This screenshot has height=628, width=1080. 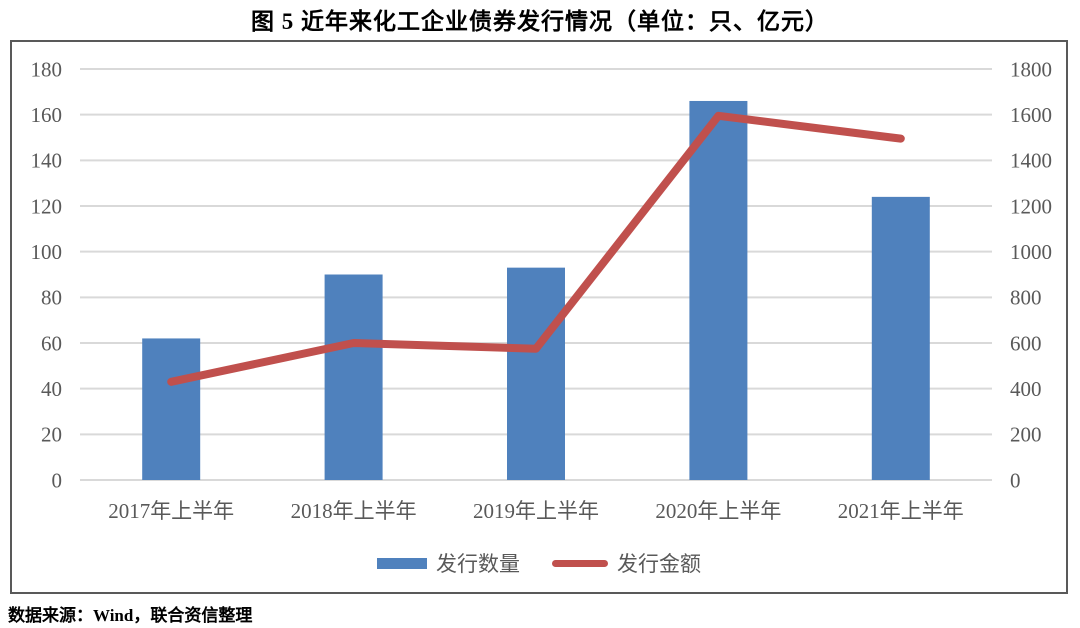 I want to click on left-axis-tick-label: 160, so click(x=47, y=115).